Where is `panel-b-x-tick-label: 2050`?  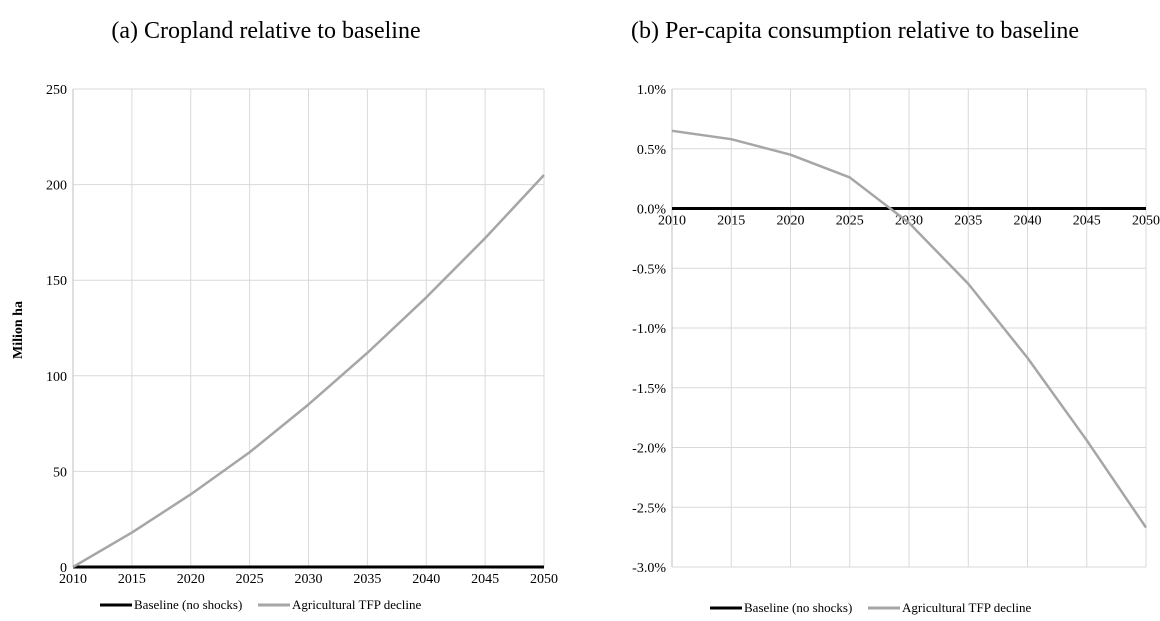 panel-b-x-tick-label: 2050 is located at coordinates (1146, 221).